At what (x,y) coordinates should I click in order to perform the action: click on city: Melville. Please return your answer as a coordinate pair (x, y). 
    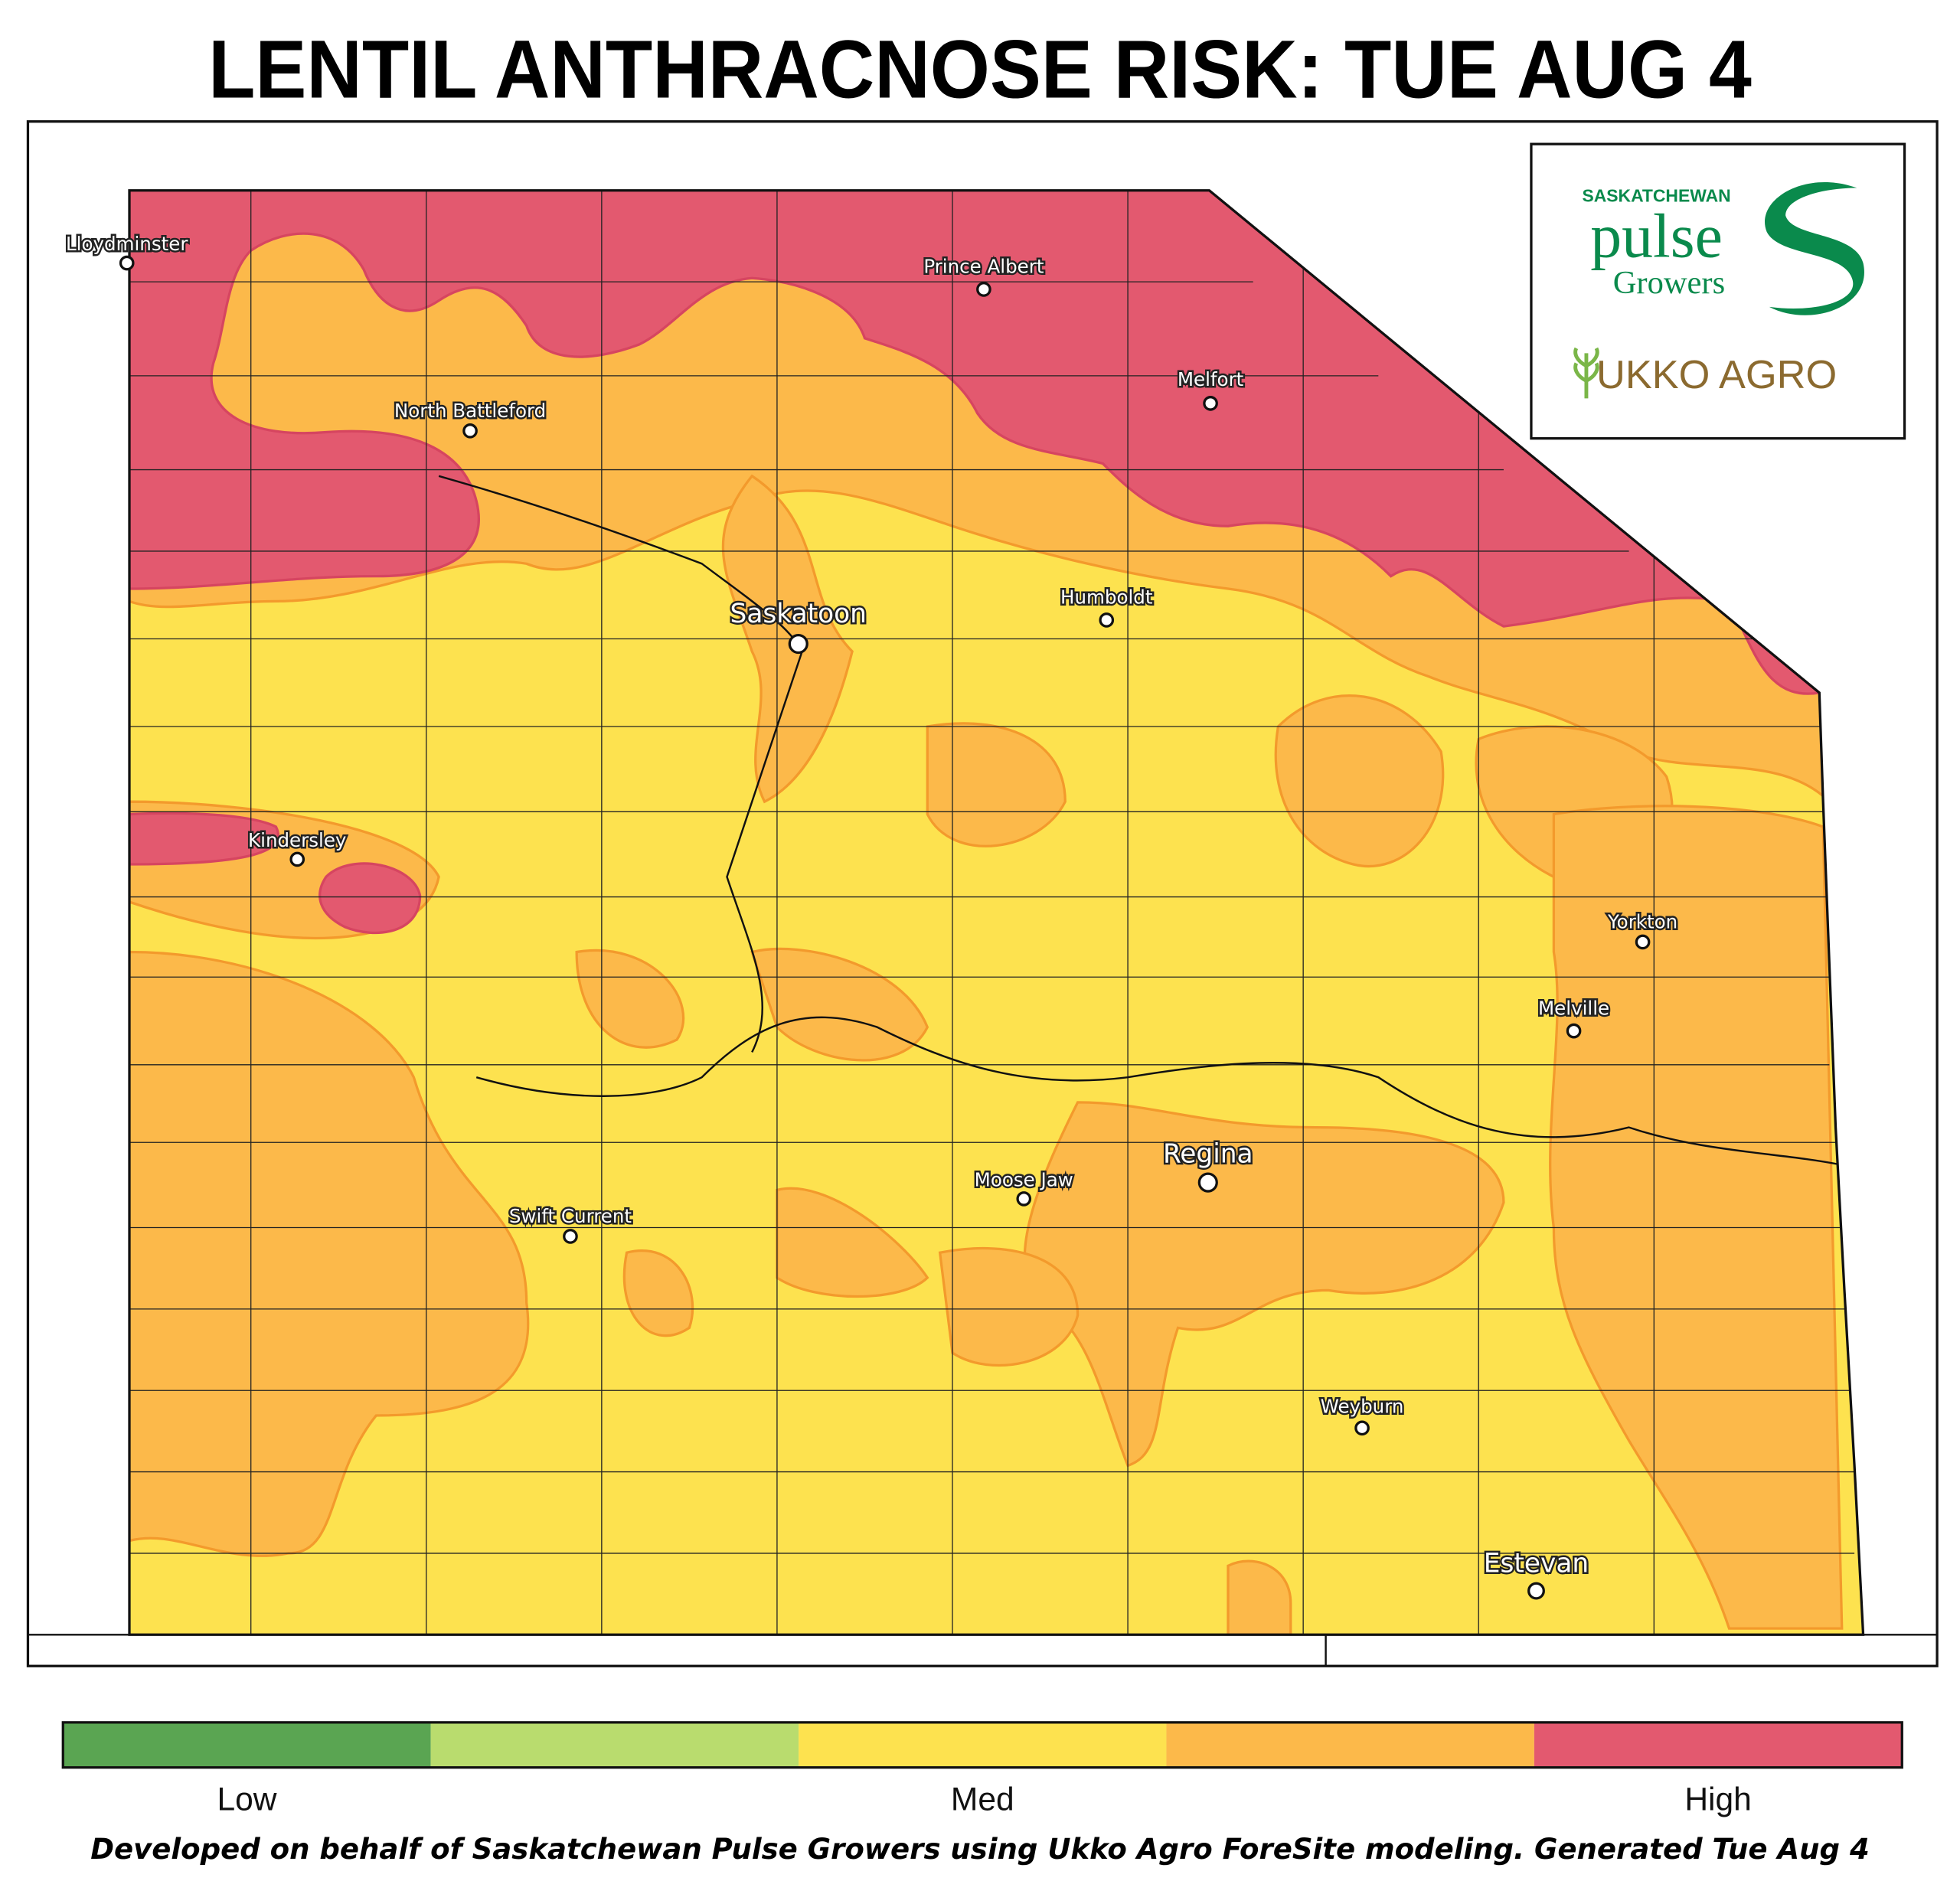
    Looking at the image, I should click on (1574, 1017).